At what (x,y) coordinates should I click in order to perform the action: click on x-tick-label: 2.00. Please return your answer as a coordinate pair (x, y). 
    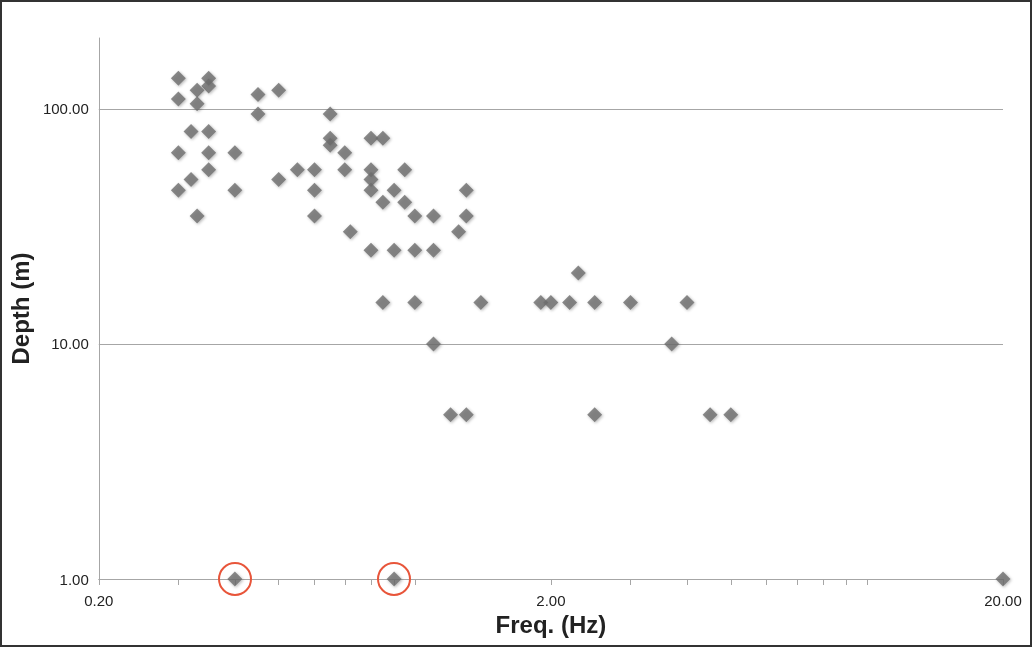
    Looking at the image, I should click on (551, 600).